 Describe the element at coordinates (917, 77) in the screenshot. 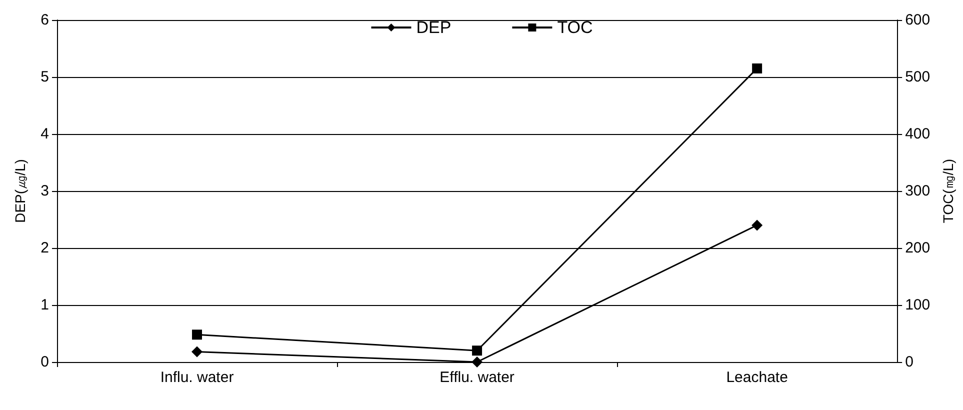

I see `y2-tick-label: 500` at that location.